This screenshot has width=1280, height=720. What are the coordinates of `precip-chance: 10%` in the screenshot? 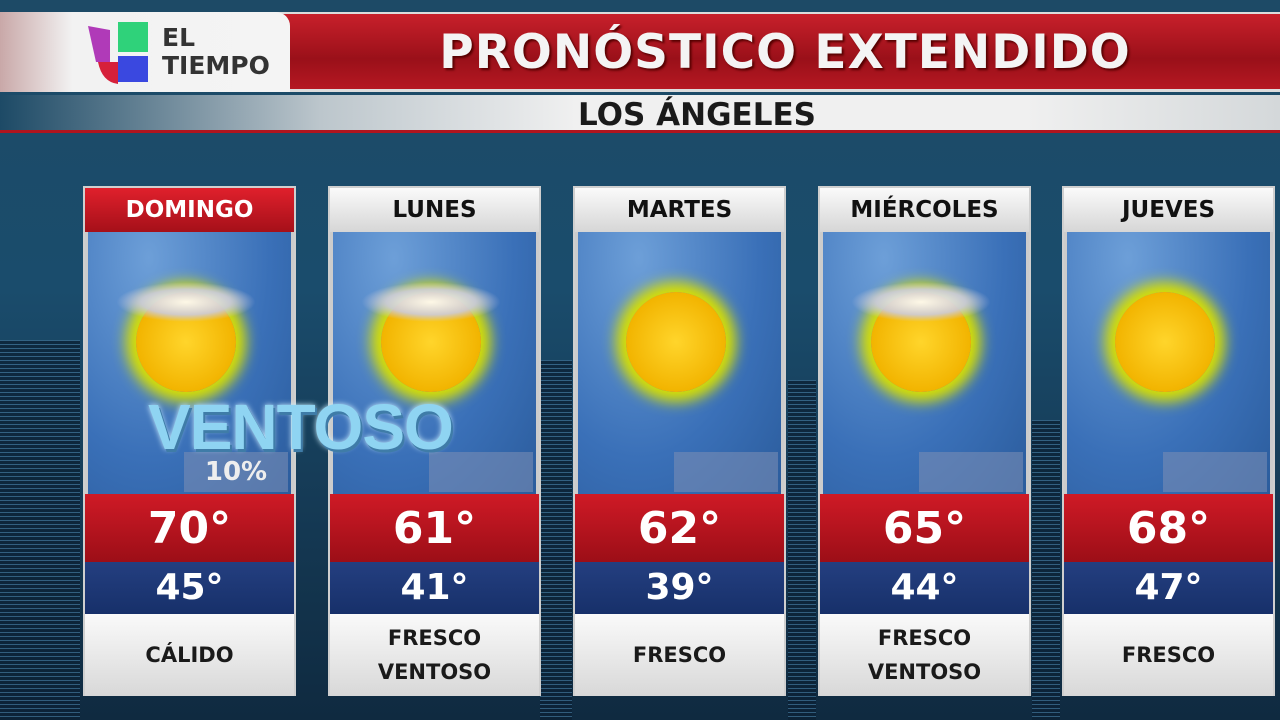 It's located at (236, 472).